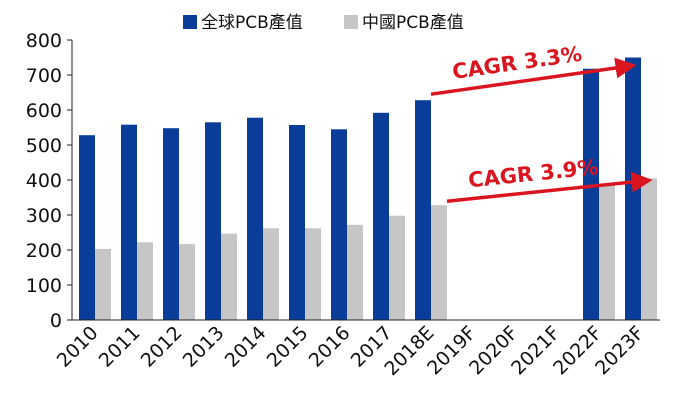  I want to click on bar-global-2017, so click(381, 216).